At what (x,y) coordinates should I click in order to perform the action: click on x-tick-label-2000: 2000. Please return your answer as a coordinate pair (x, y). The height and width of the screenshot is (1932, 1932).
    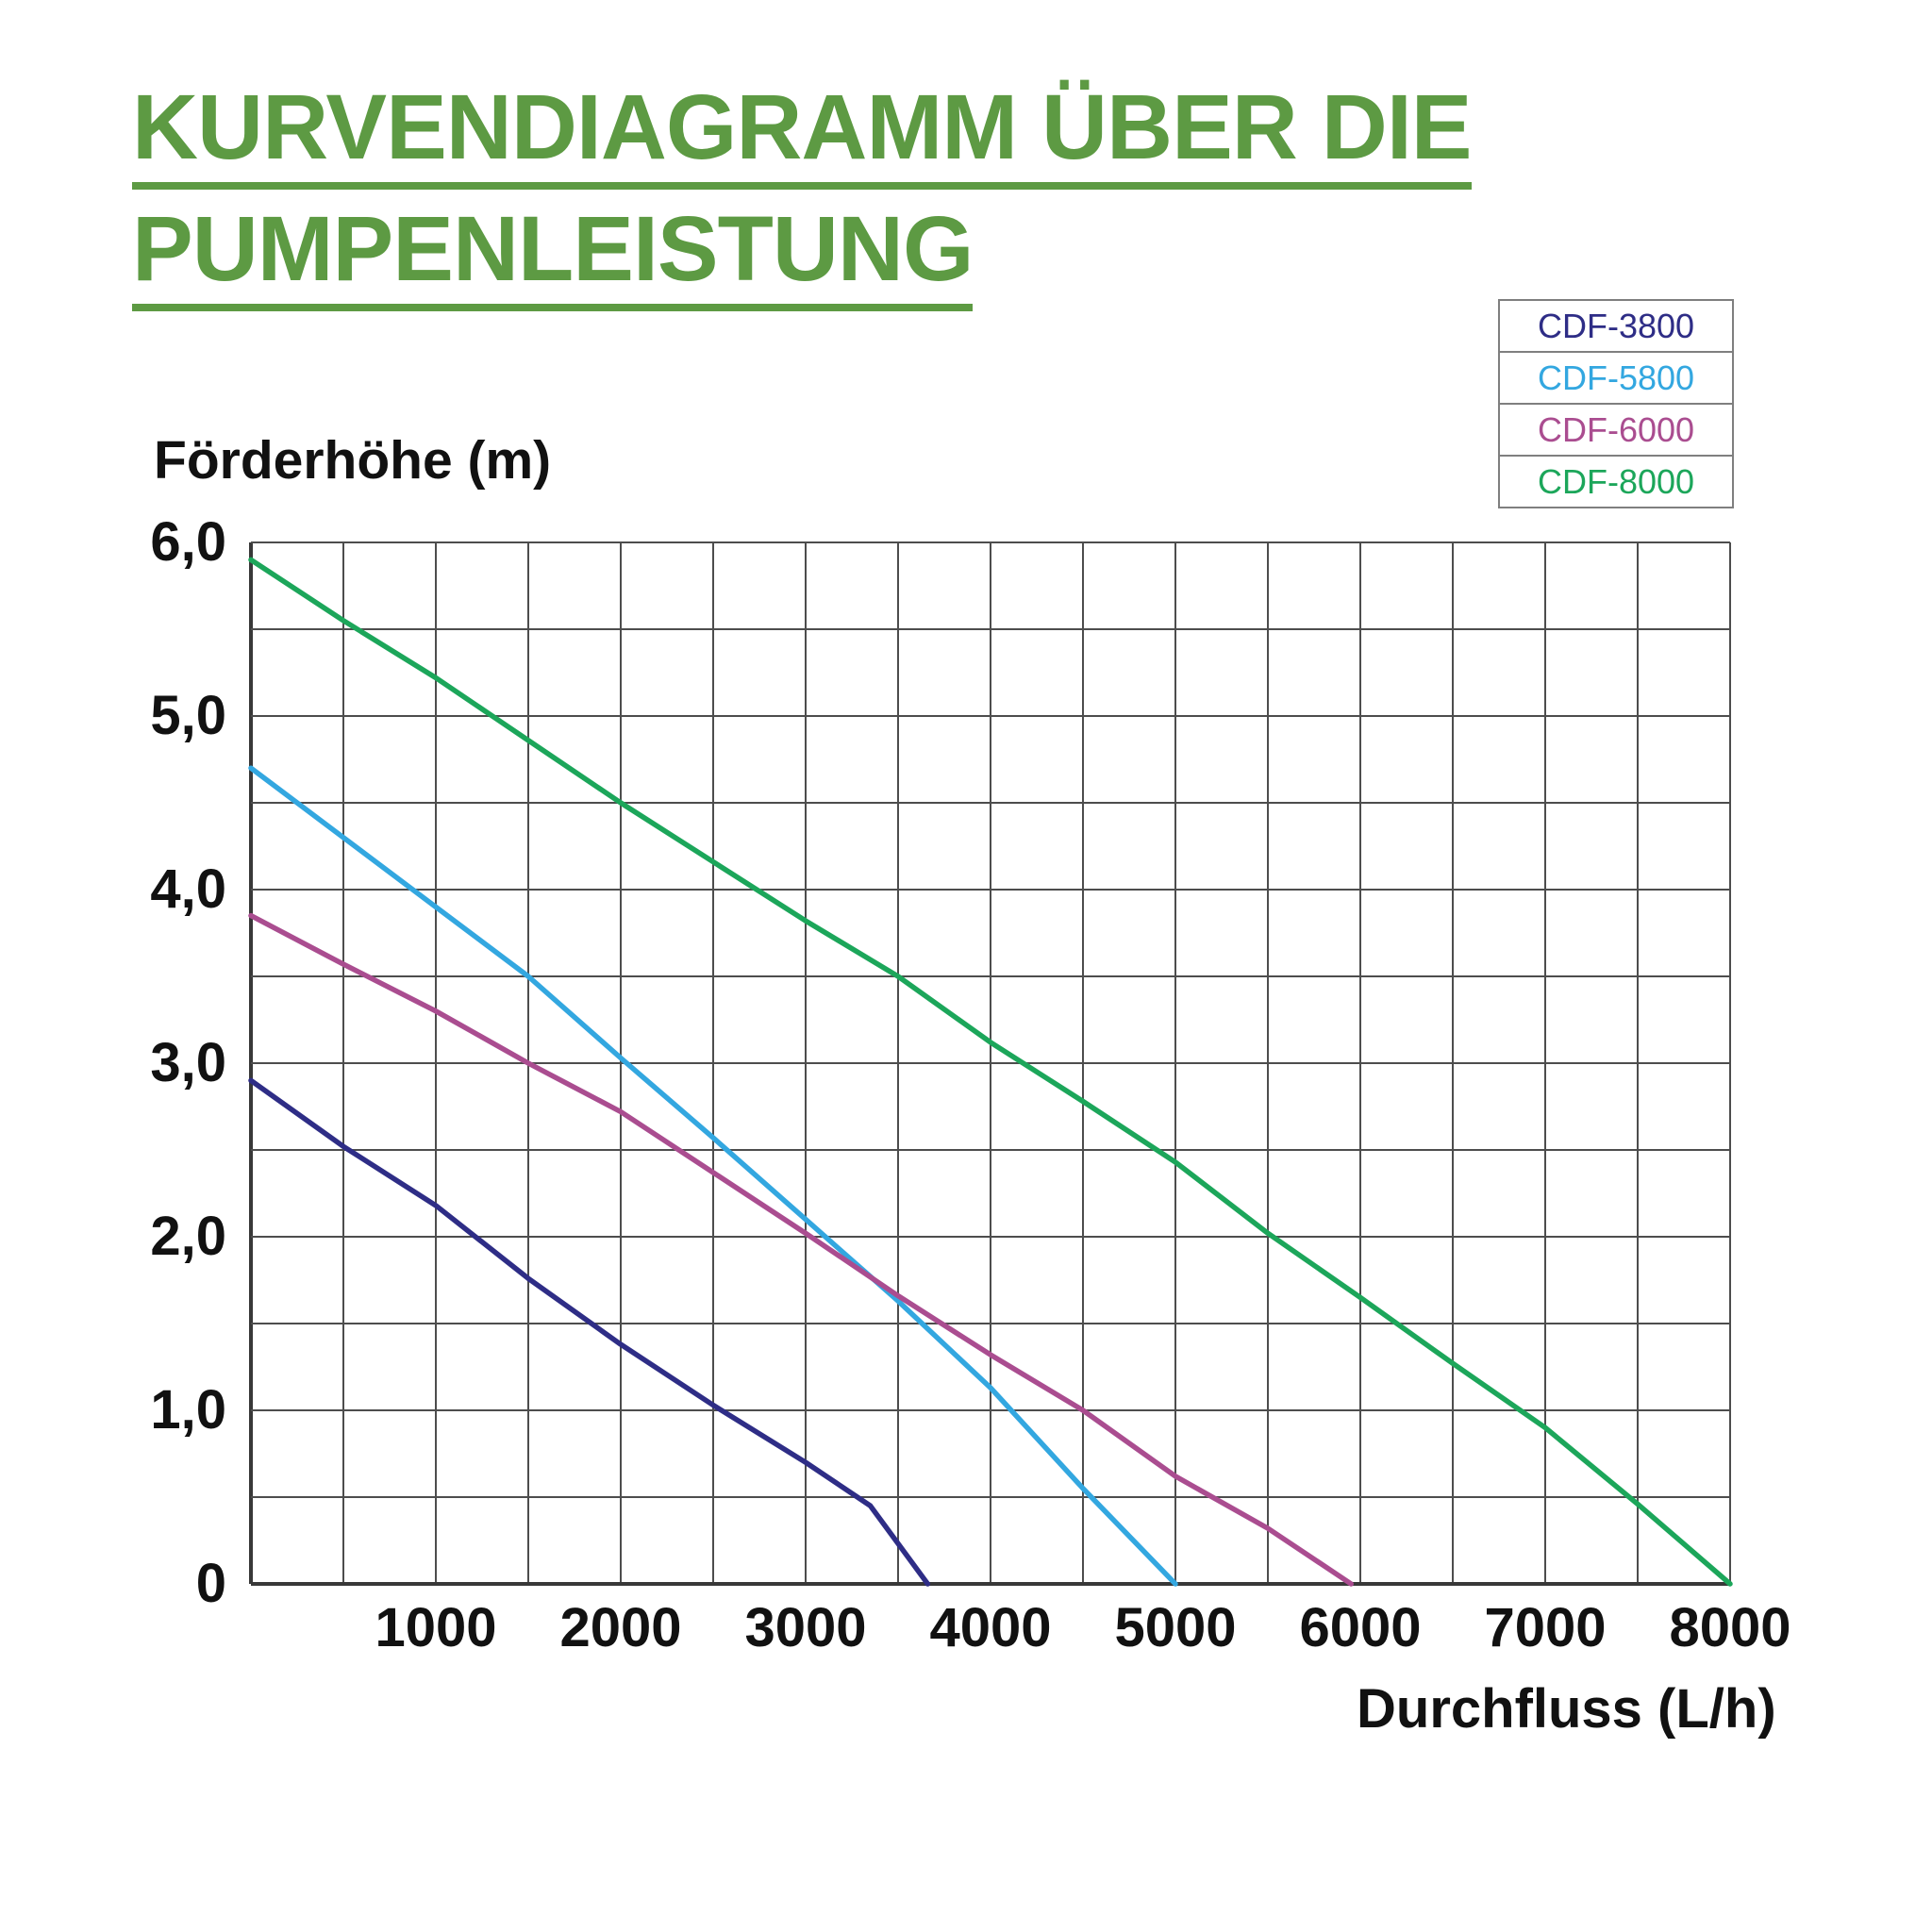
    Looking at the image, I should click on (621, 1628).